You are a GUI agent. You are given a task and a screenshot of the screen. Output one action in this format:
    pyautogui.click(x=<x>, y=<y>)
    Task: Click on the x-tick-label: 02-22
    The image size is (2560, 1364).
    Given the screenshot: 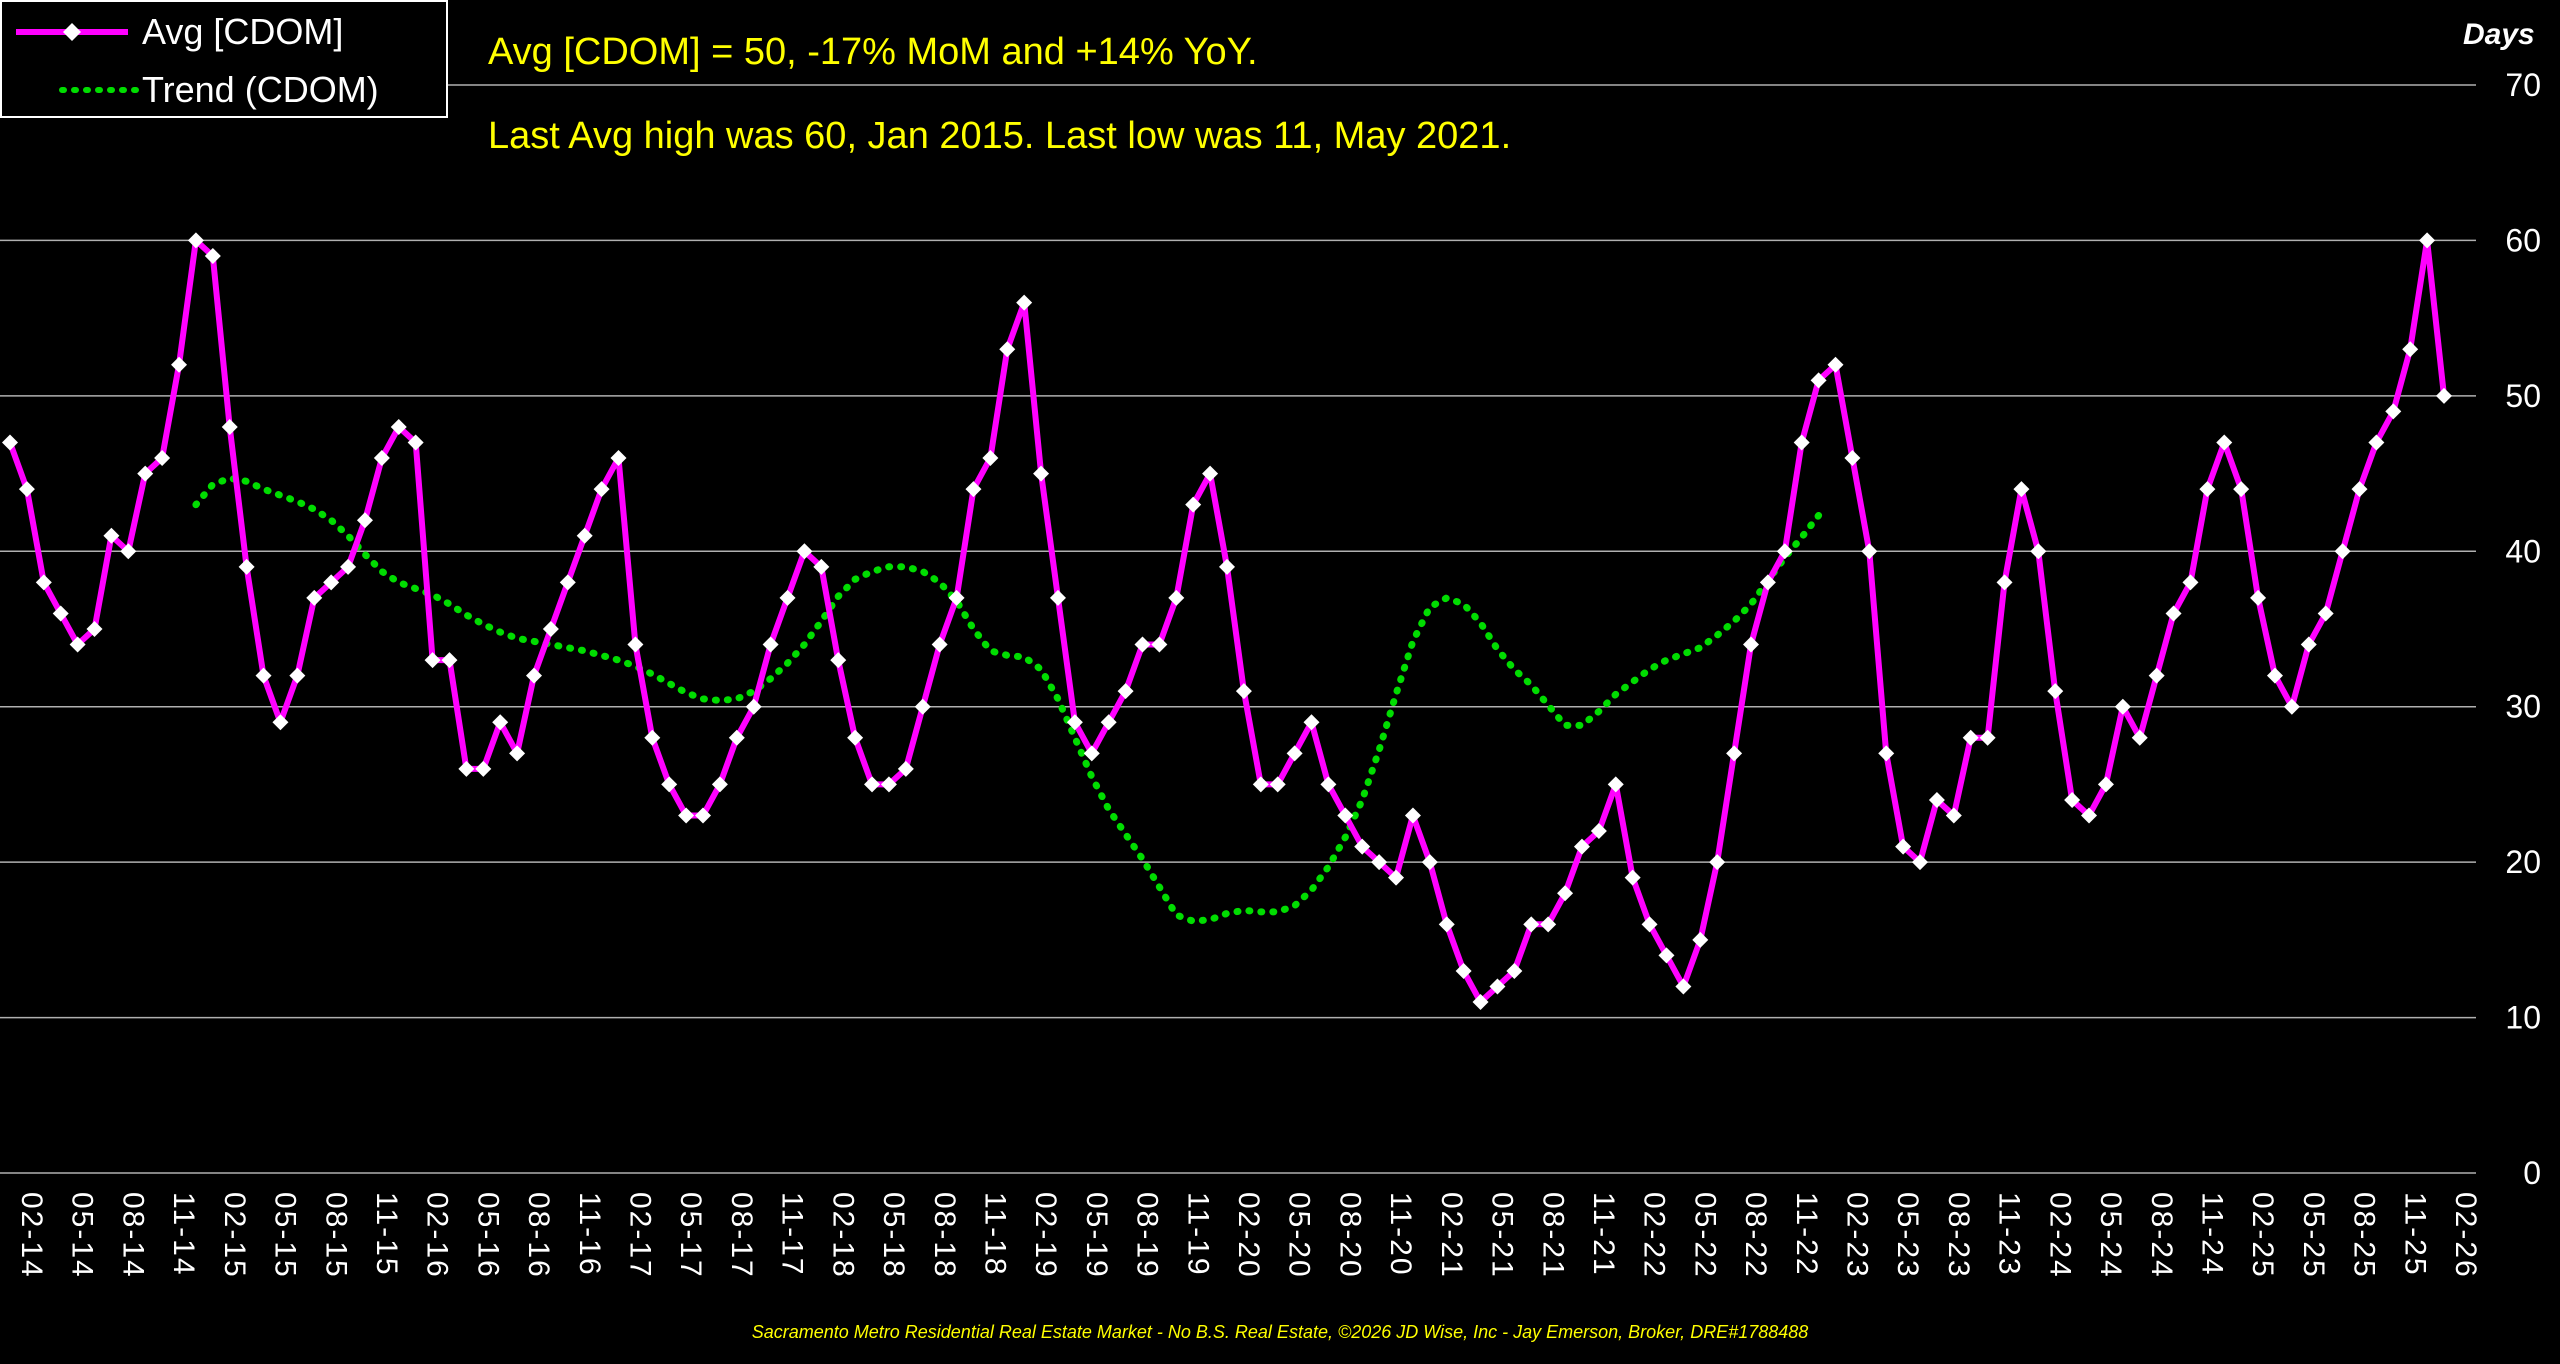 What is the action you would take?
    pyautogui.click(x=1654, y=1235)
    